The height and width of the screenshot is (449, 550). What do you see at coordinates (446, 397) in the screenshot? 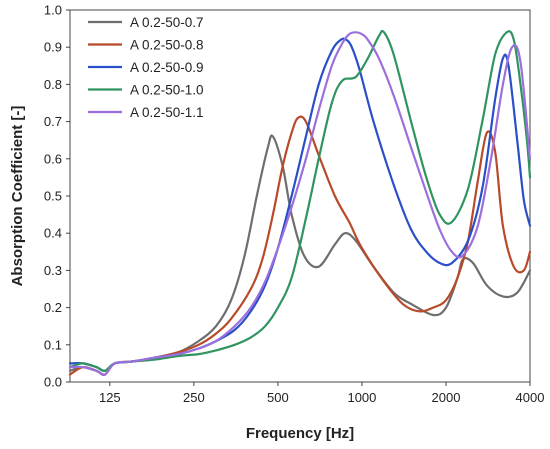
I see `x-tick-label: 2000` at bounding box center [446, 397].